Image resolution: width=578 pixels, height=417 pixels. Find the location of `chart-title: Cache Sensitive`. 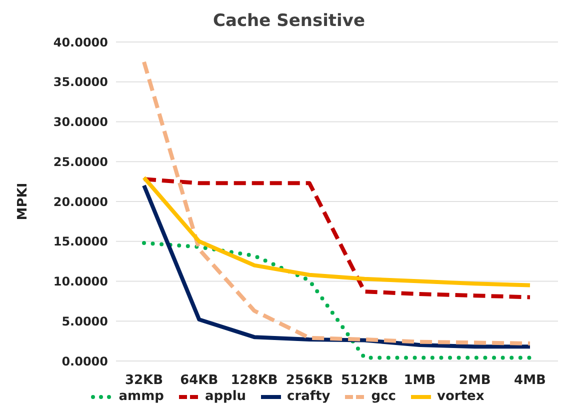

chart-title: Cache Sensitive is located at coordinates (289, 21).